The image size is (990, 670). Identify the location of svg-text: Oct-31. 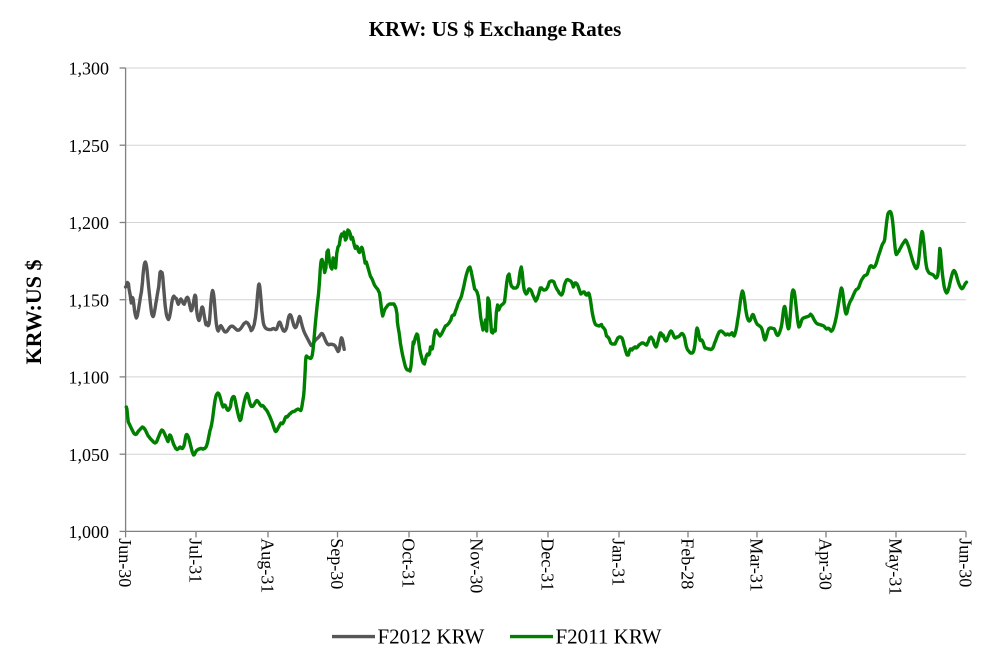
(409, 563).